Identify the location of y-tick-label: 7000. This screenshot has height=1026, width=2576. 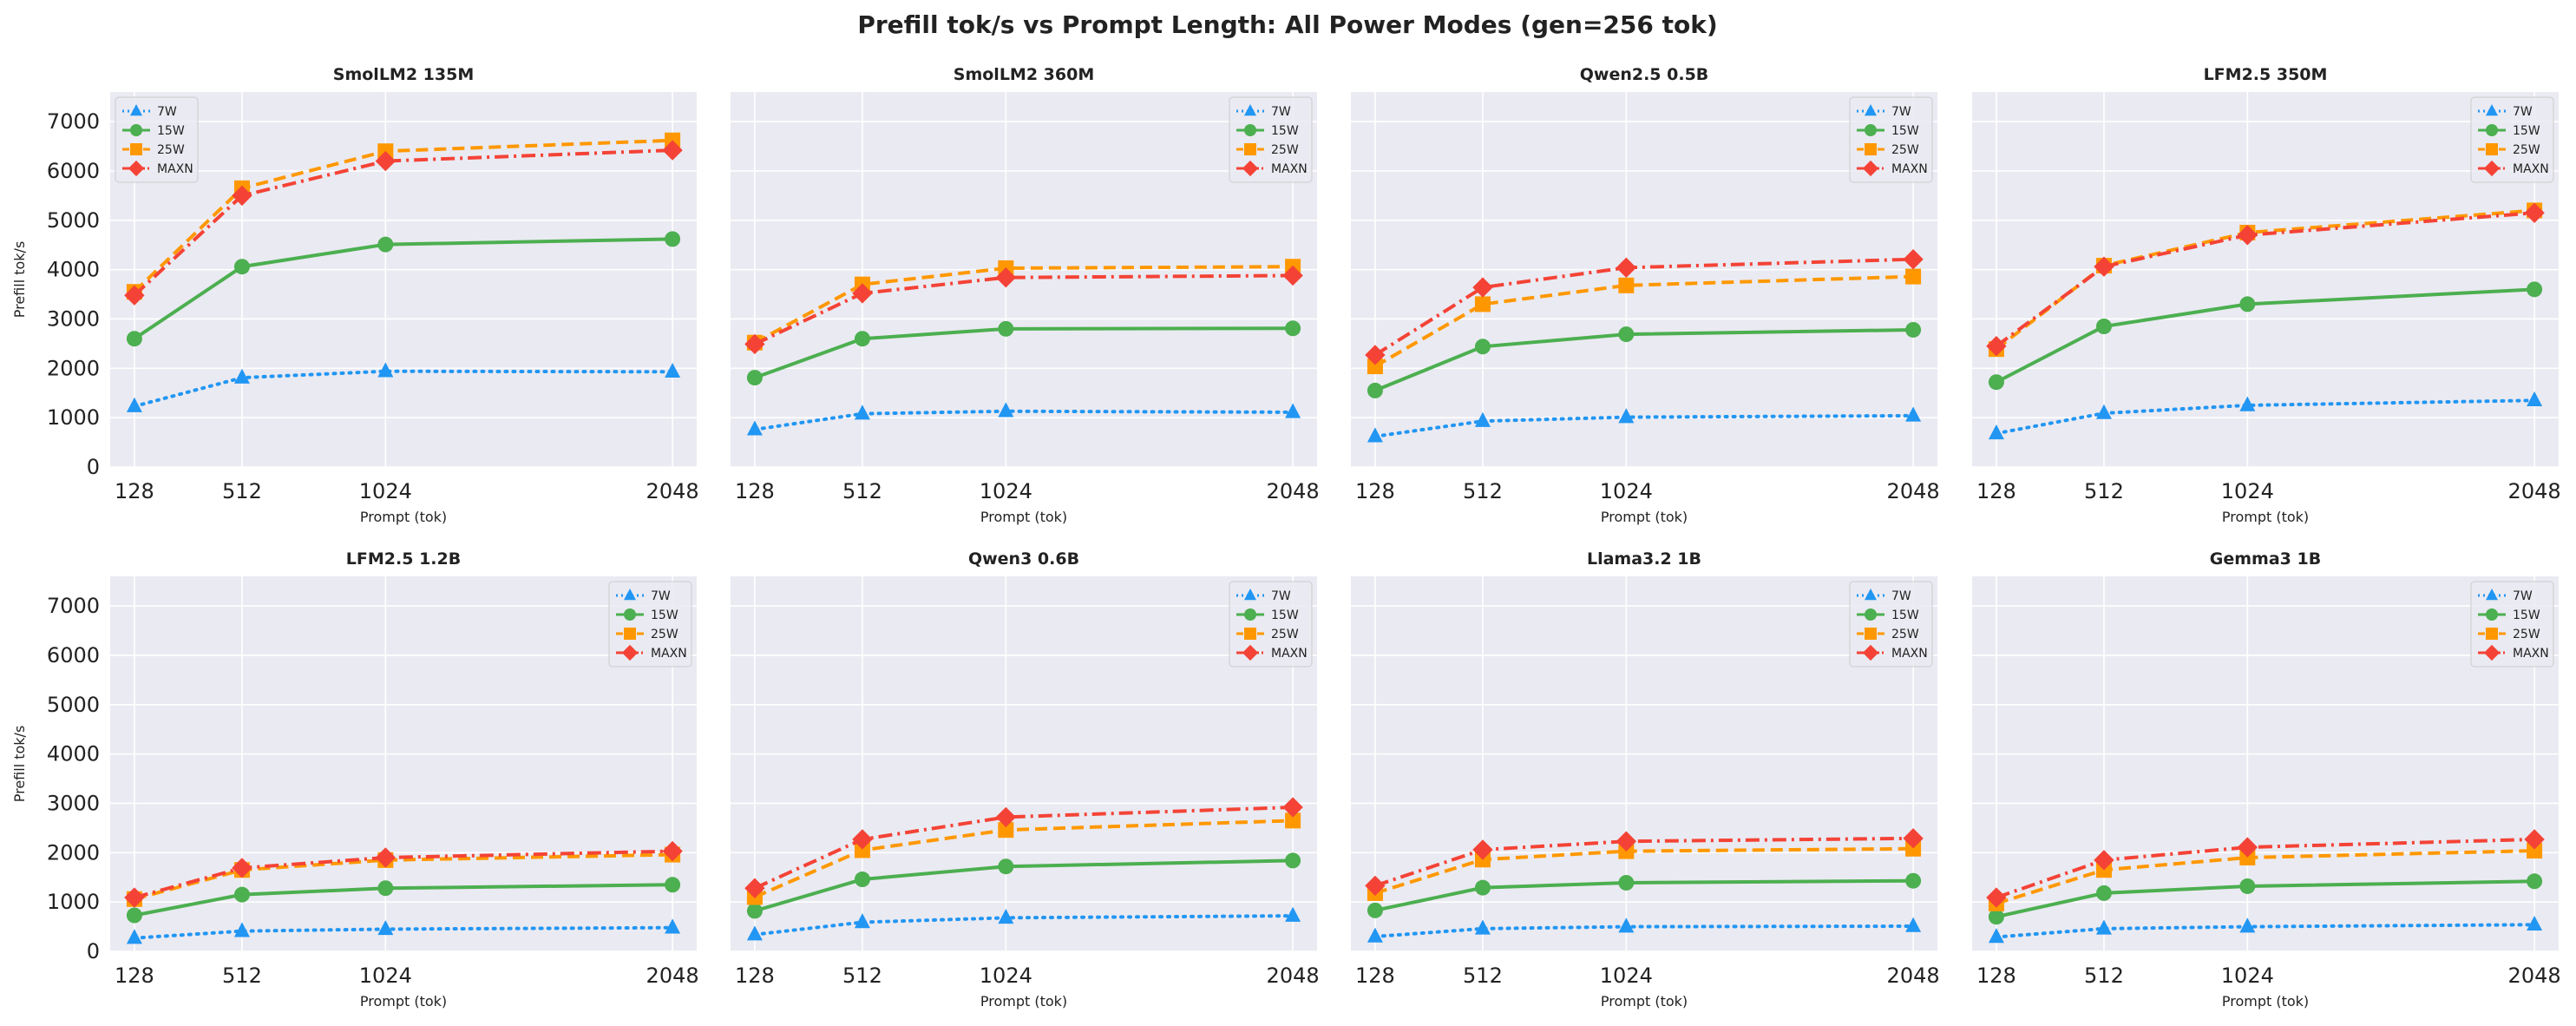
(73, 606).